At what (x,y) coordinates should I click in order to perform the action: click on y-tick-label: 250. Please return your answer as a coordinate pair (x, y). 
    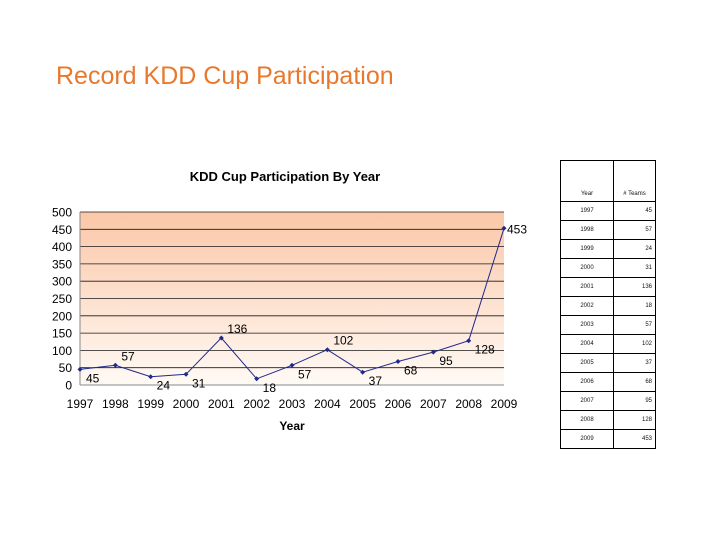
    Looking at the image, I should click on (62, 299).